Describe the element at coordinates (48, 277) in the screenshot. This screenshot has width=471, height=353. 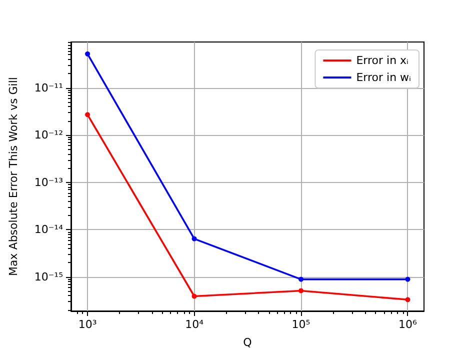
I see `y-tick-label: 10⁻¹⁵` at that location.